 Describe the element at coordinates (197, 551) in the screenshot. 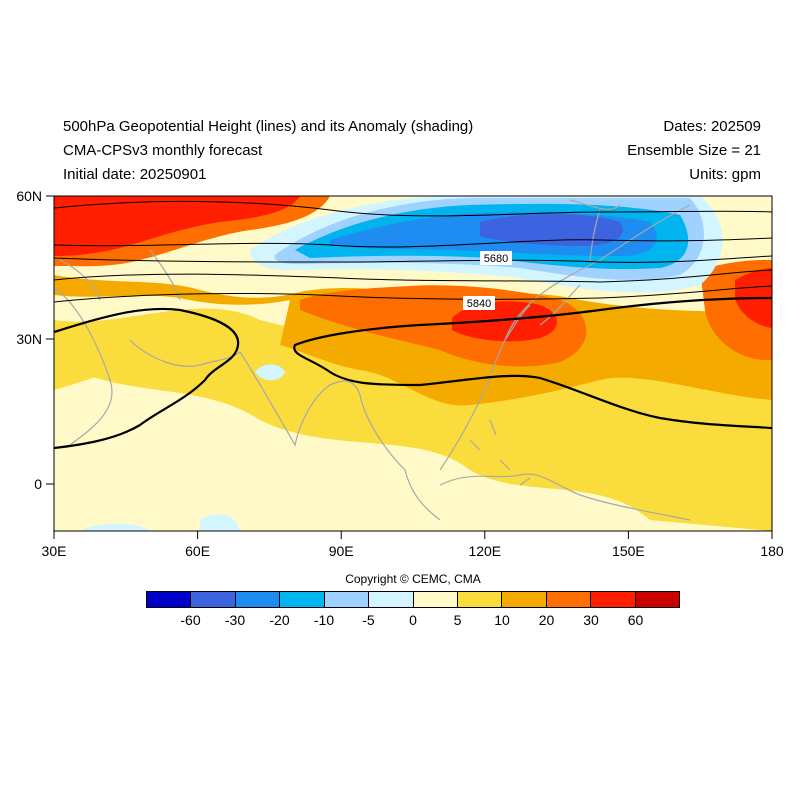

I see `x-tick-60e: 60E` at that location.